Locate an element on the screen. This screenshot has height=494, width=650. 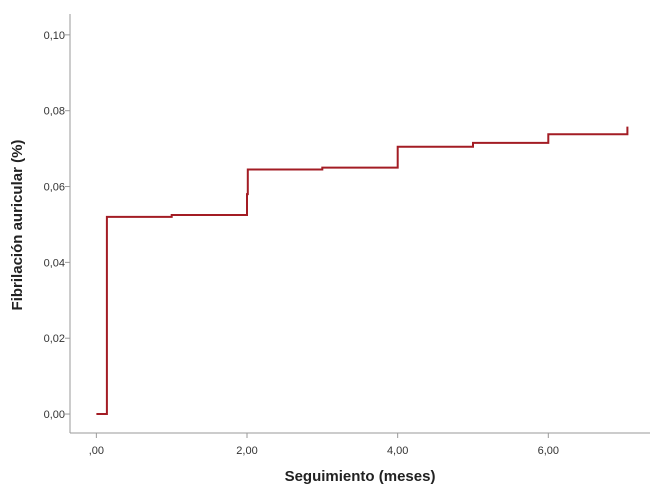
x-tick-label: 2,00 is located at coordinates (246, 451).